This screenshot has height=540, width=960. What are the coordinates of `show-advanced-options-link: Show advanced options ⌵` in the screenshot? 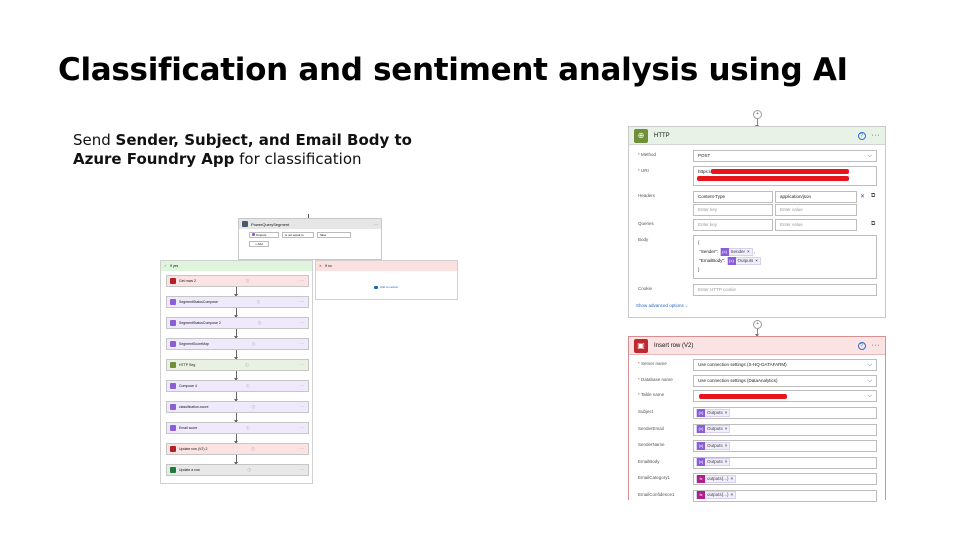 It's located at (662, 305).